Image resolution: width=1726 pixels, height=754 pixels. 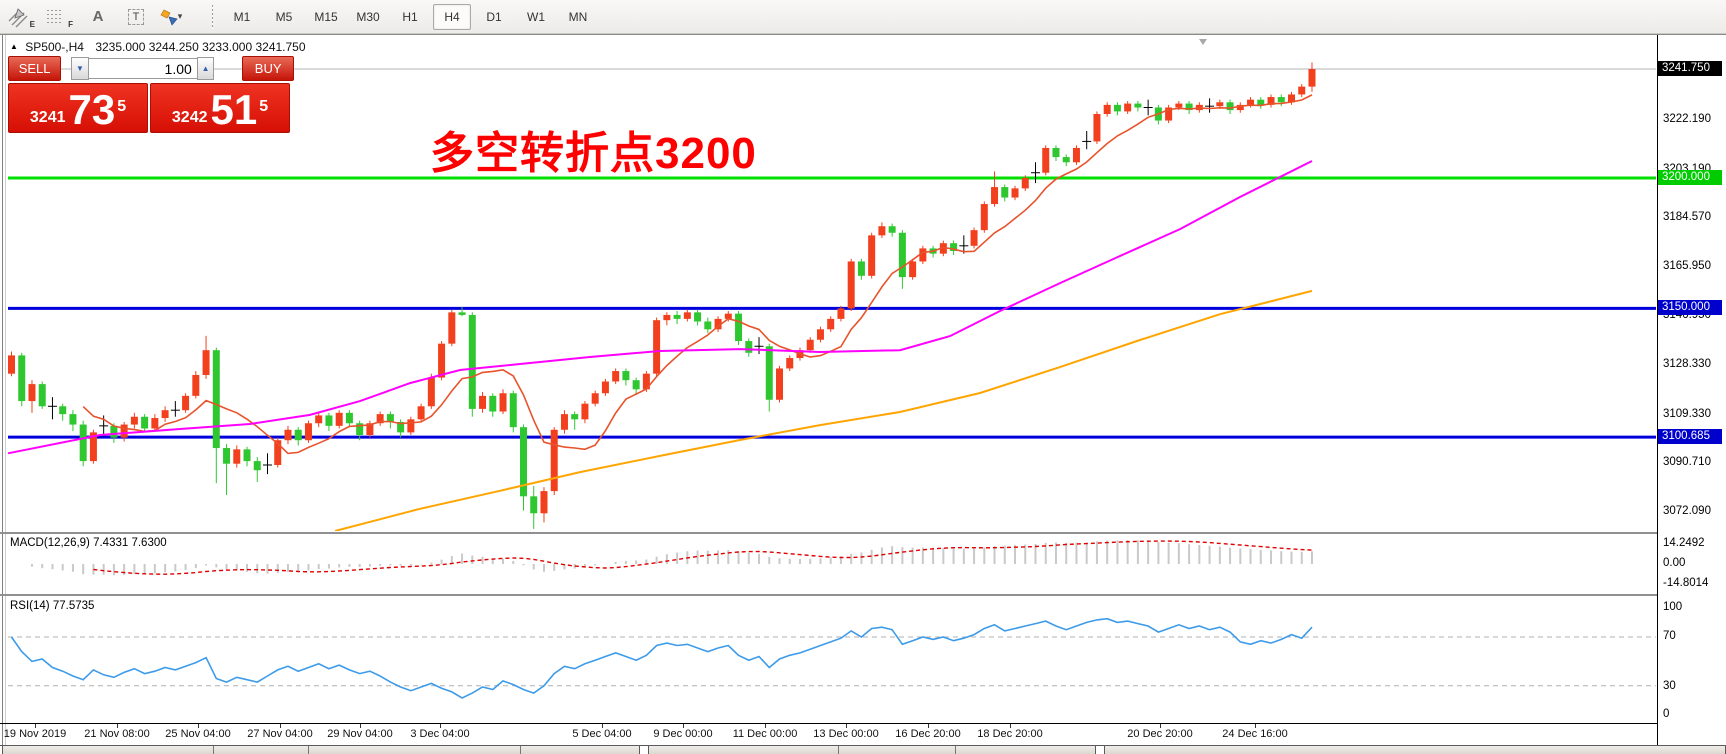 What do you see at coordinates (928, 734) in the screenshot?
I see `time-axis-label: 16 Dec 20:00` at bounding box center [928, 734].